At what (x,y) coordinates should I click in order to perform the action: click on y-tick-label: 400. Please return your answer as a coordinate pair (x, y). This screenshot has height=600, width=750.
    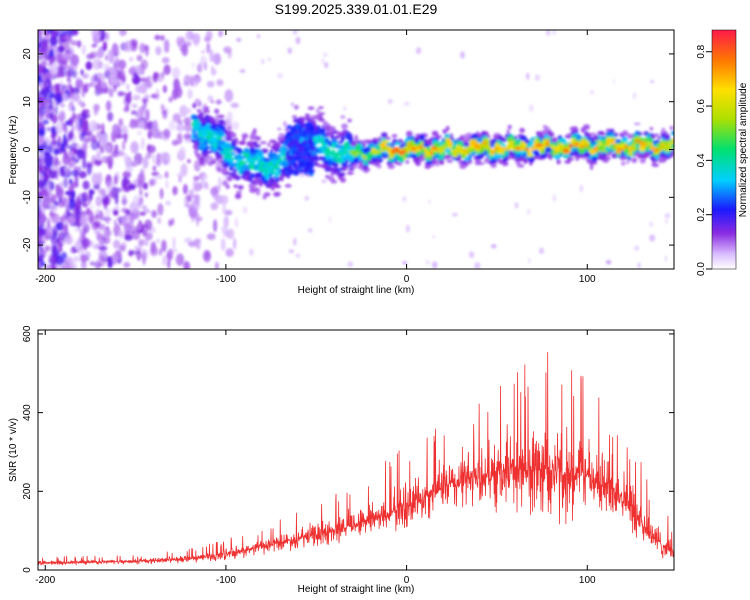
    Looking at the image, I should click on (27, 412).